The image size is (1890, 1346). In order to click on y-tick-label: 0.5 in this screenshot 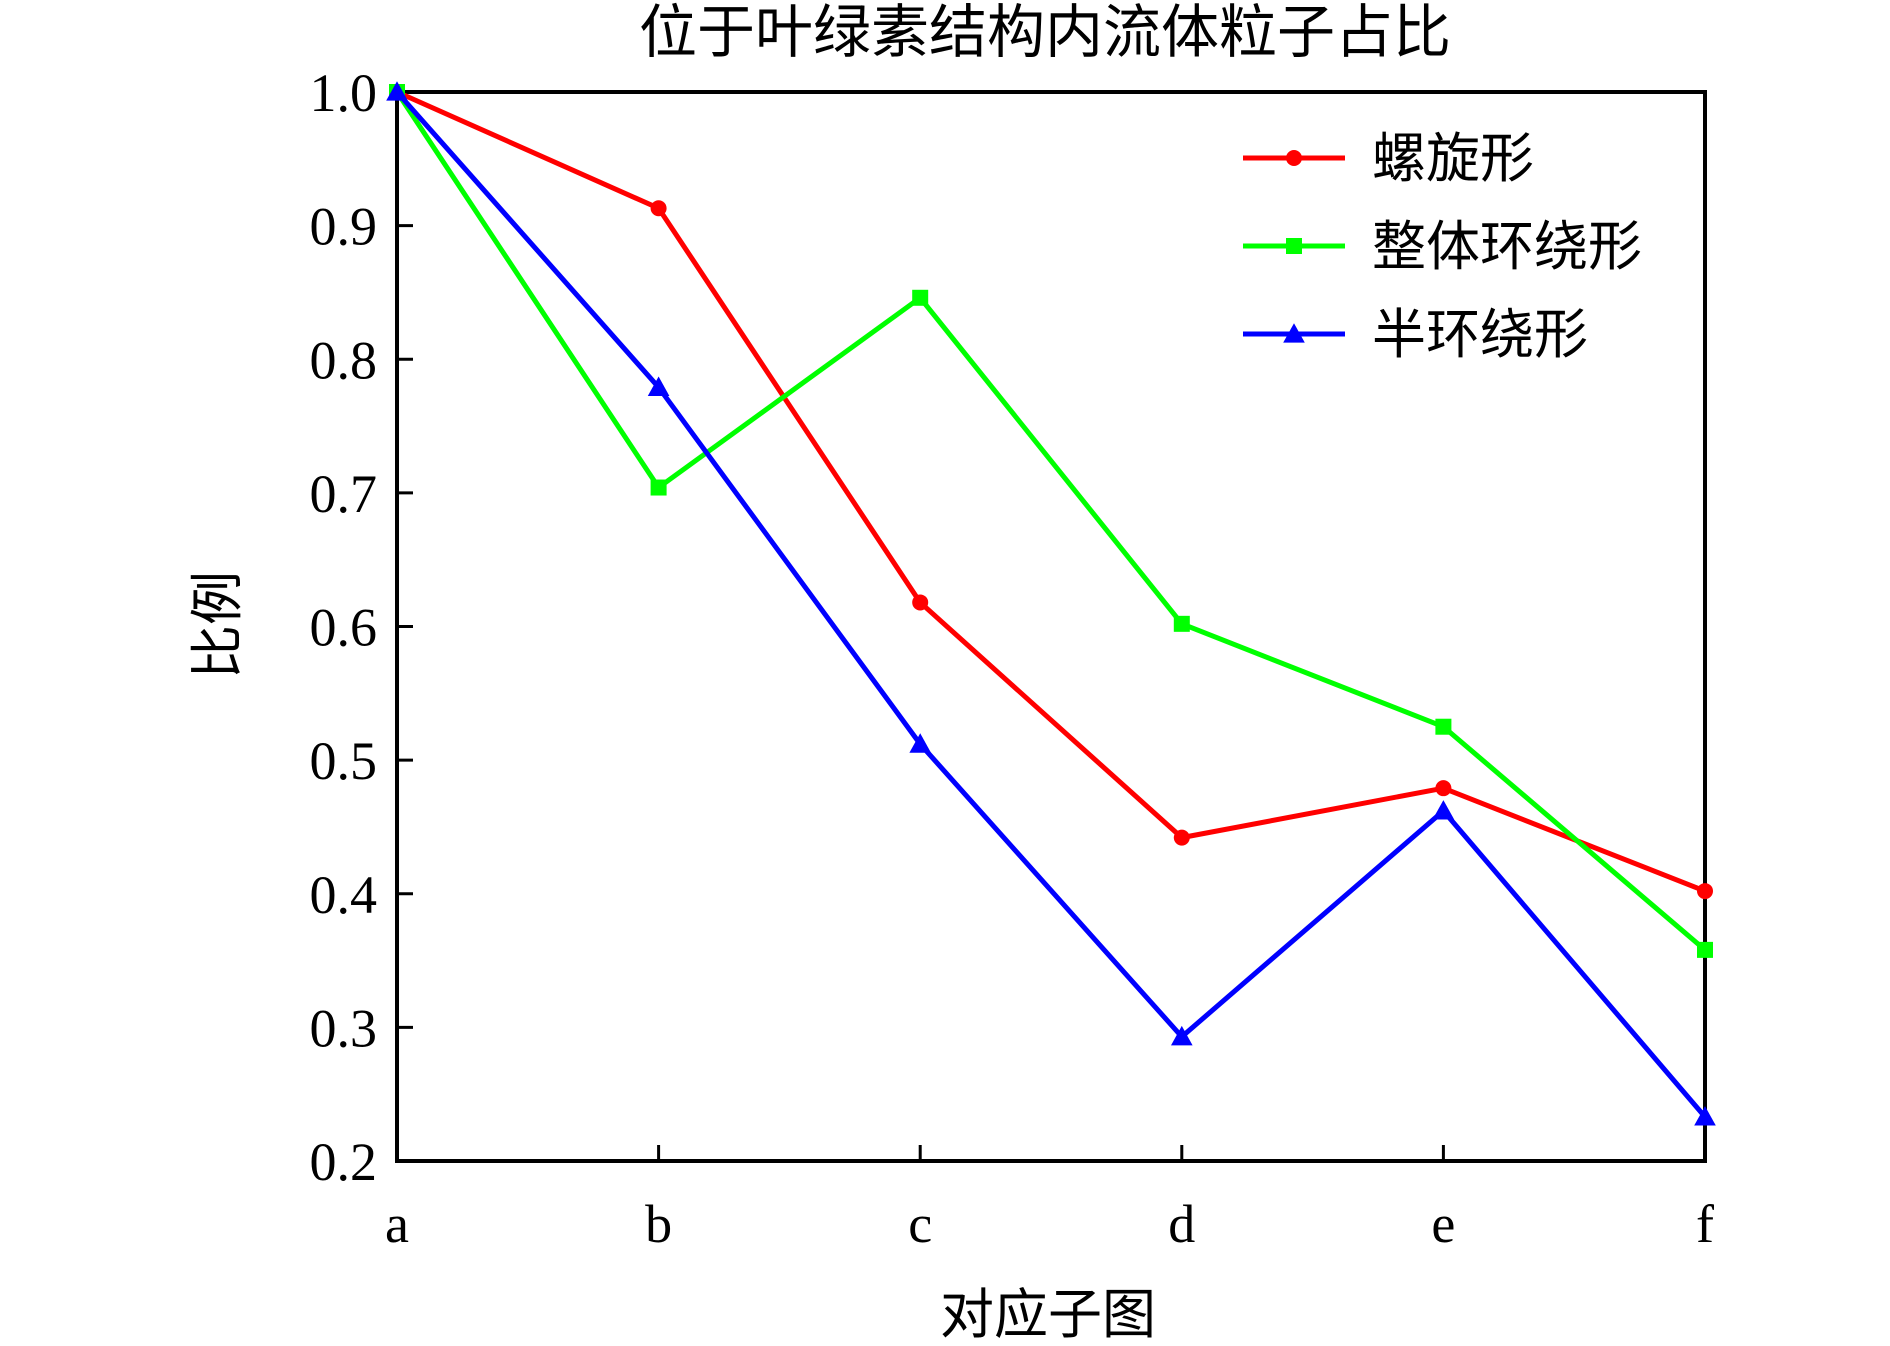, I will do `click(344, 761)`.